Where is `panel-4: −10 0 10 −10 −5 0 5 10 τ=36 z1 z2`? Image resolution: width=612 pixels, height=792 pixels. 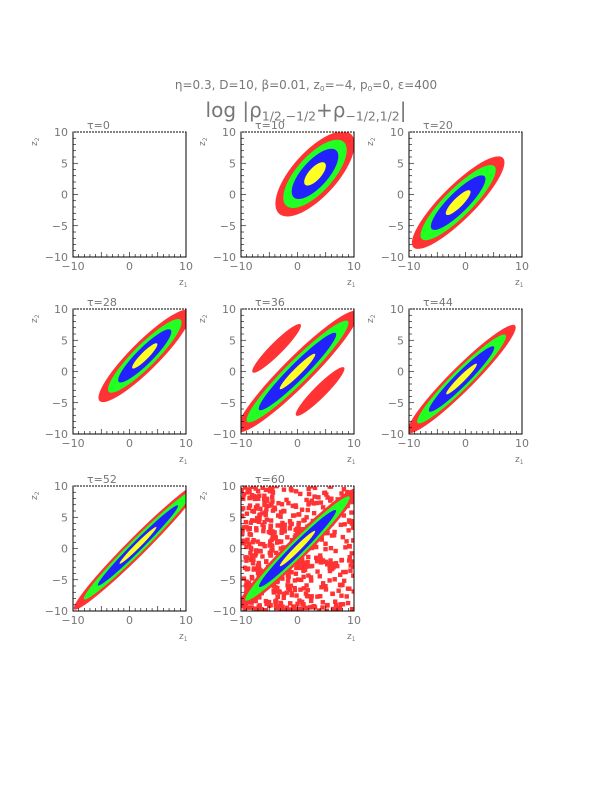
panel-4: −10 0 10 −10 −5 0 5 10 τ=36 z1 z2 is located at coordinates (279, 381).